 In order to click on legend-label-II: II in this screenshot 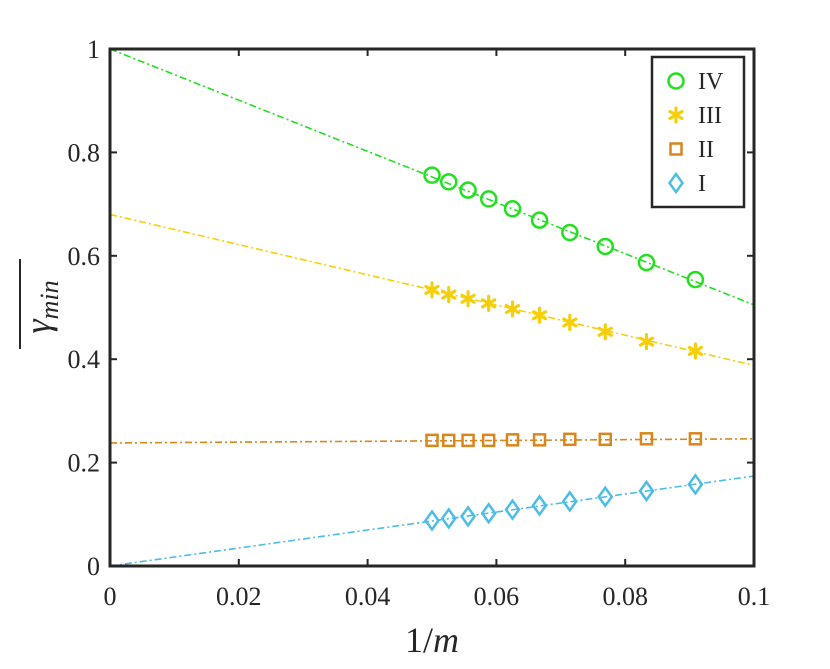, I will do `click(706, 150)`.